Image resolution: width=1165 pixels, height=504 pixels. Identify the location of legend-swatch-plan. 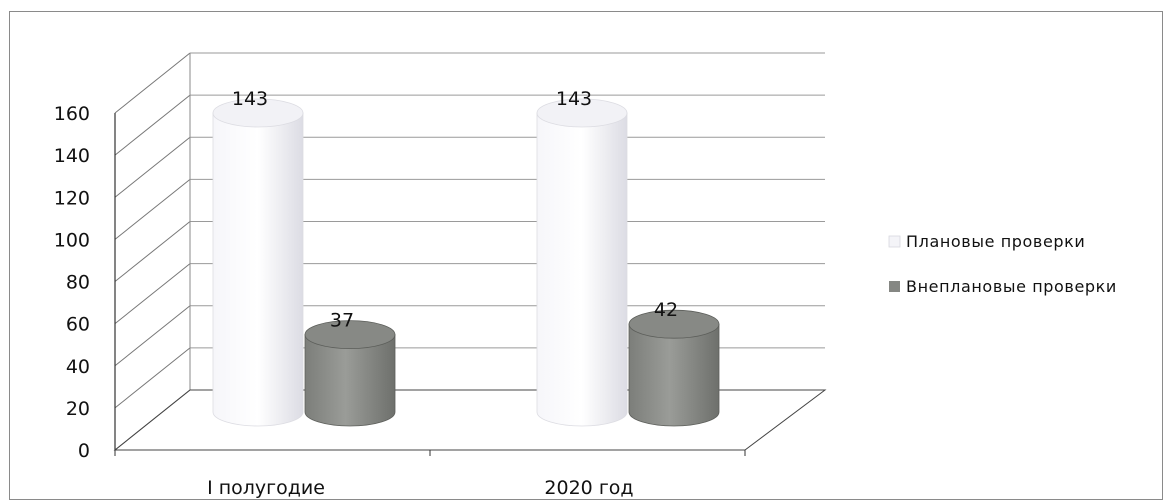
(894, 241).